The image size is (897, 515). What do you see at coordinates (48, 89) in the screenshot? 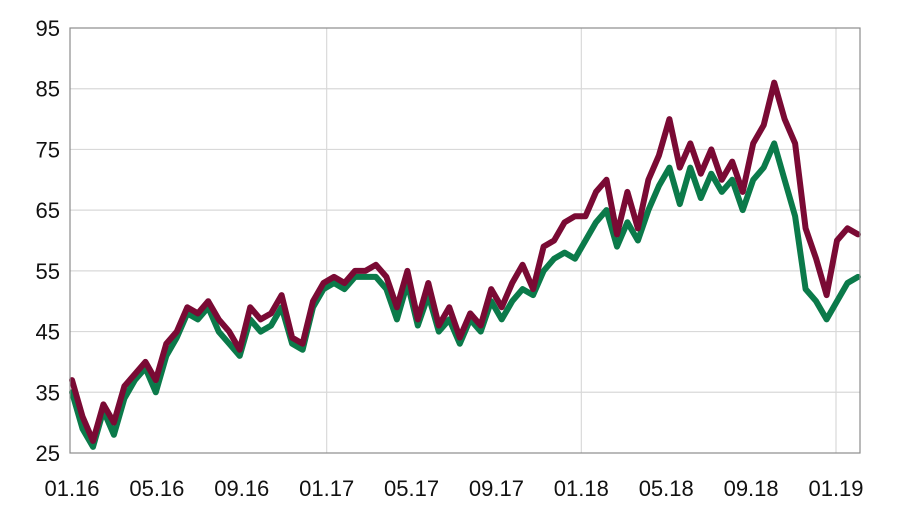
I see `y-tick-label: 85` at bounding box center [48, 89].